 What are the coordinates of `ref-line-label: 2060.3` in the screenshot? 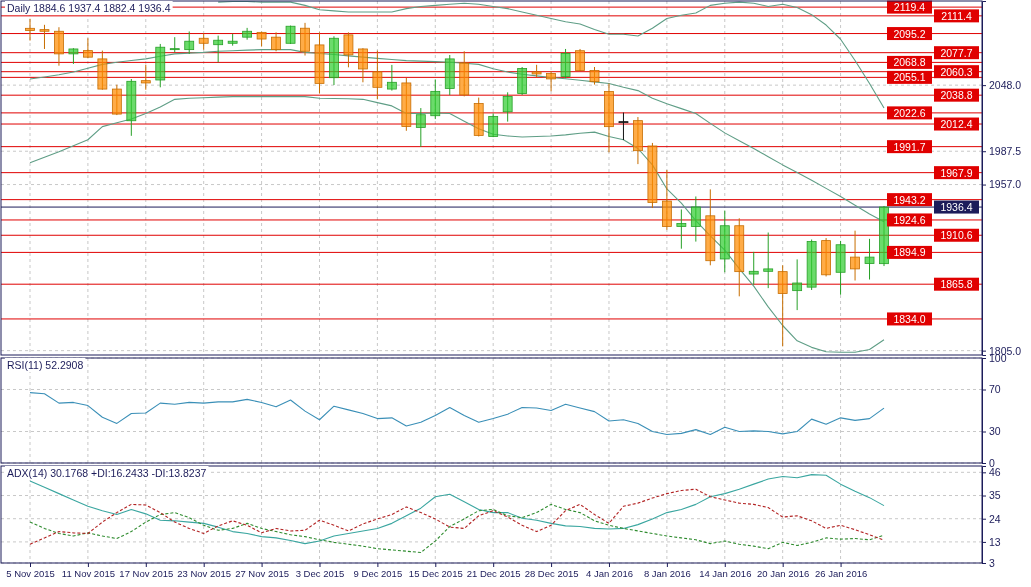 It's located at (956, 71).